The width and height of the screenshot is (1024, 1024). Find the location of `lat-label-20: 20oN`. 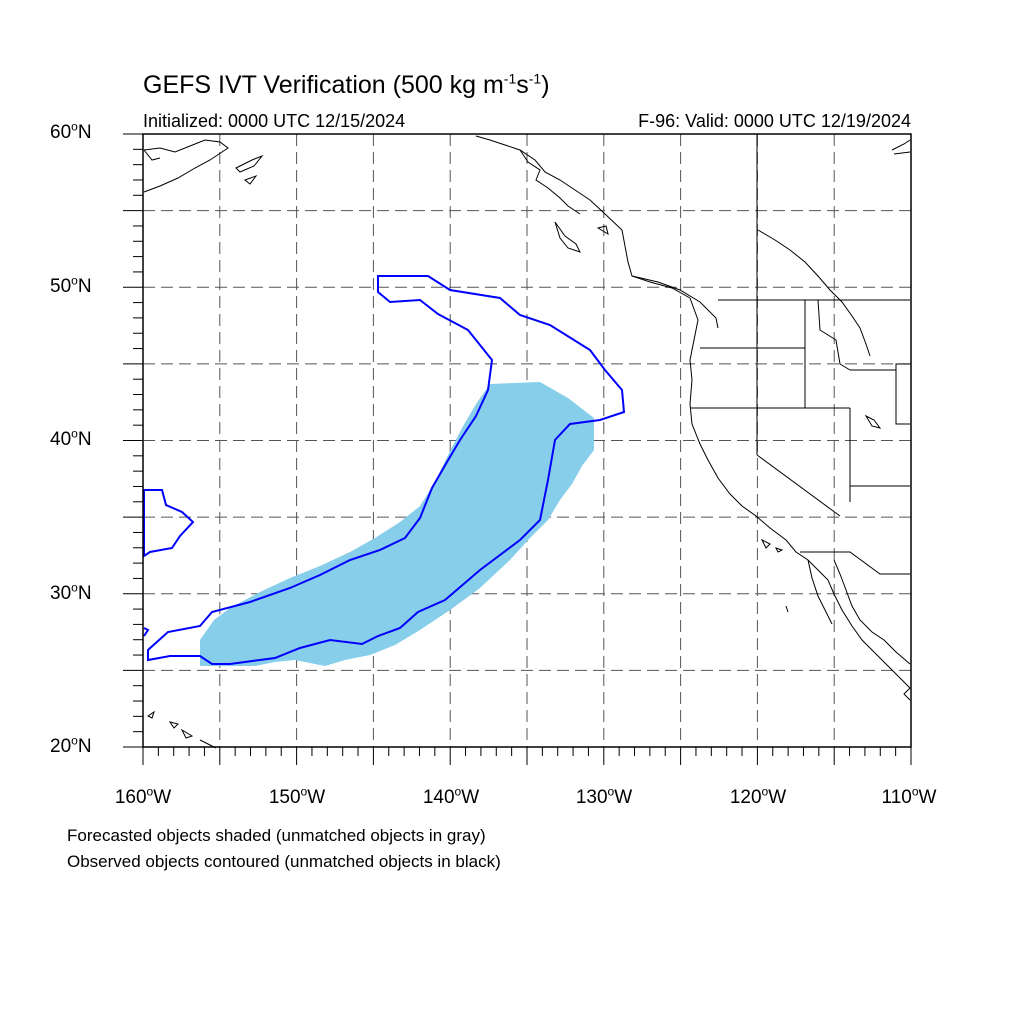

lat-label-20: 20oN is located at coordinates (71, 745).